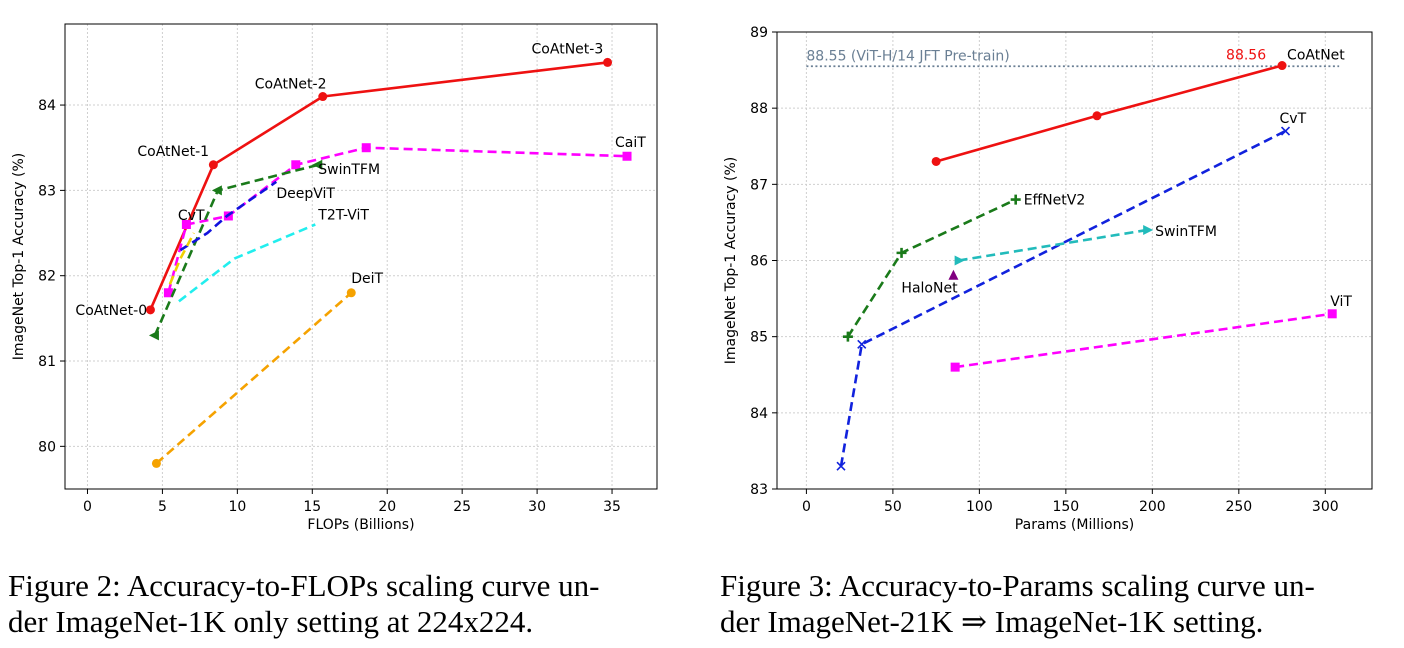 The height and width of the screenshot is (648, 1404). Describe the element at coordinates (271, 621) in the screenshot. I see `figure-2-caption-line-2: der ImageNet-1K only setting at 224x224.` at that location.